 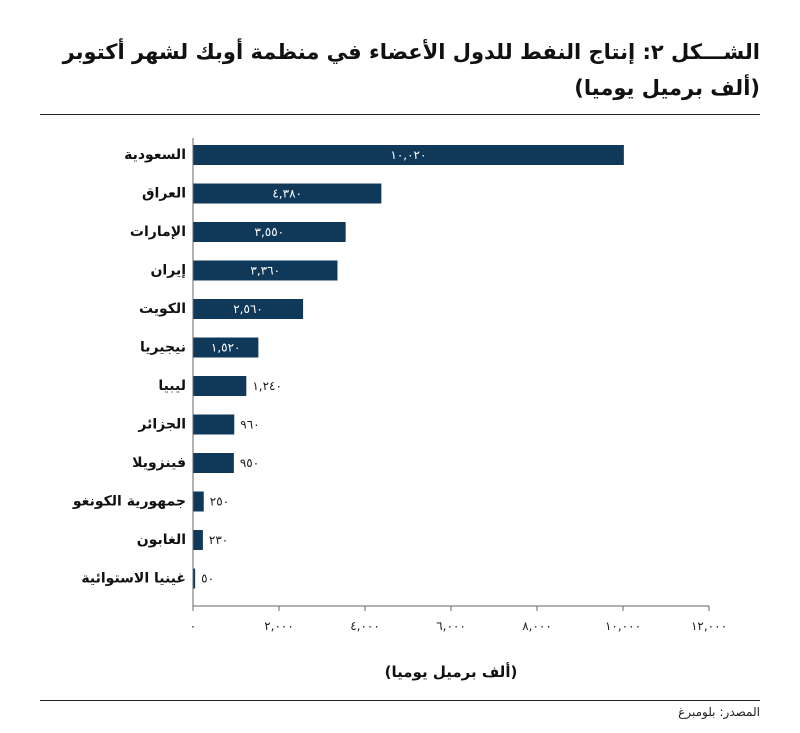 I want to click on x-tick-label: ٨,٠٠٠, so click(x=537, y=626).